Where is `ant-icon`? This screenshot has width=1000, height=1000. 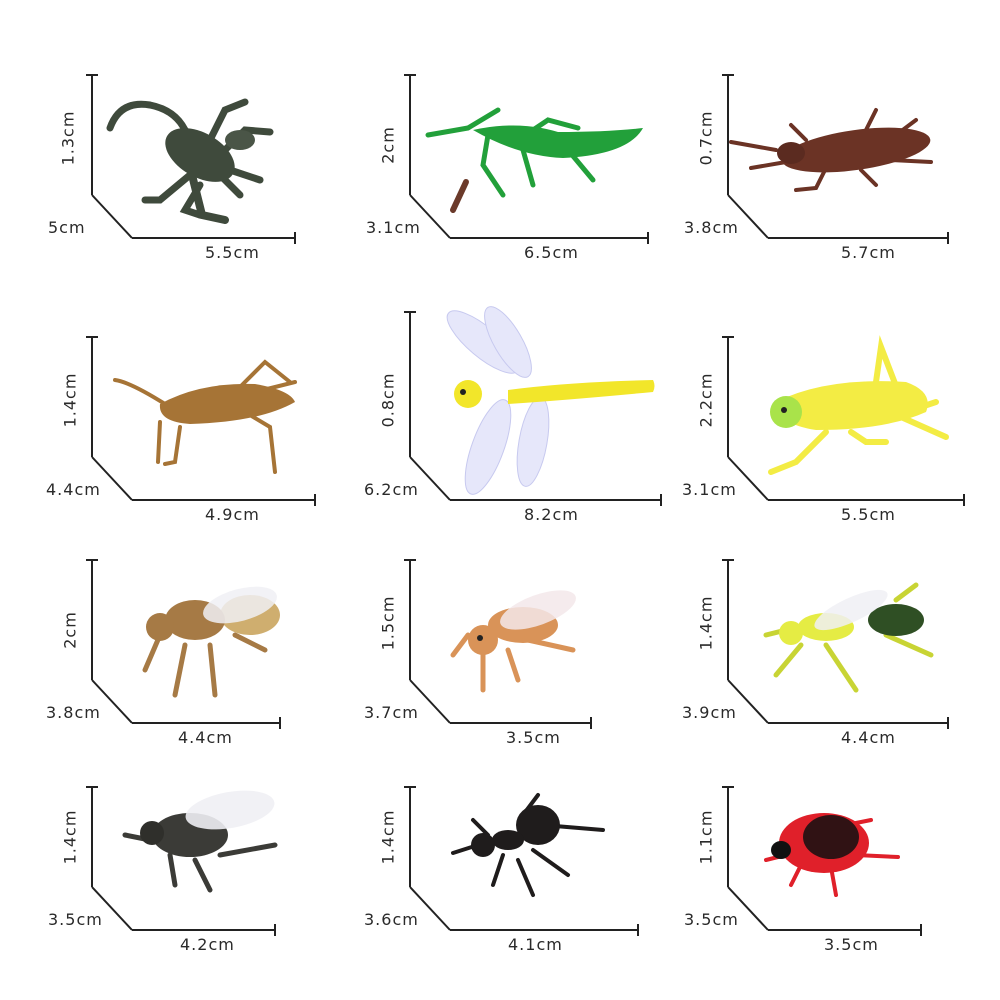 ant-icon is located at coordinates (528, 845).